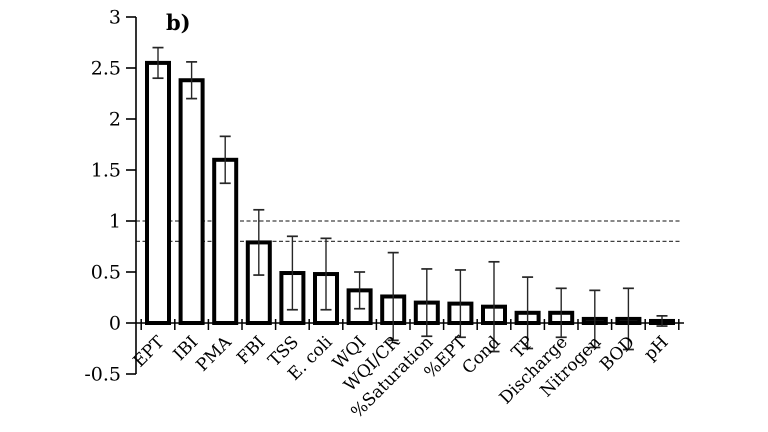 The height and width of the screenshot is (432, 768). What do you see at coordinates (106, 69) in the screenshot?
I see `y-axis-tick-label: 2.5` at bounding box center [106, 69].